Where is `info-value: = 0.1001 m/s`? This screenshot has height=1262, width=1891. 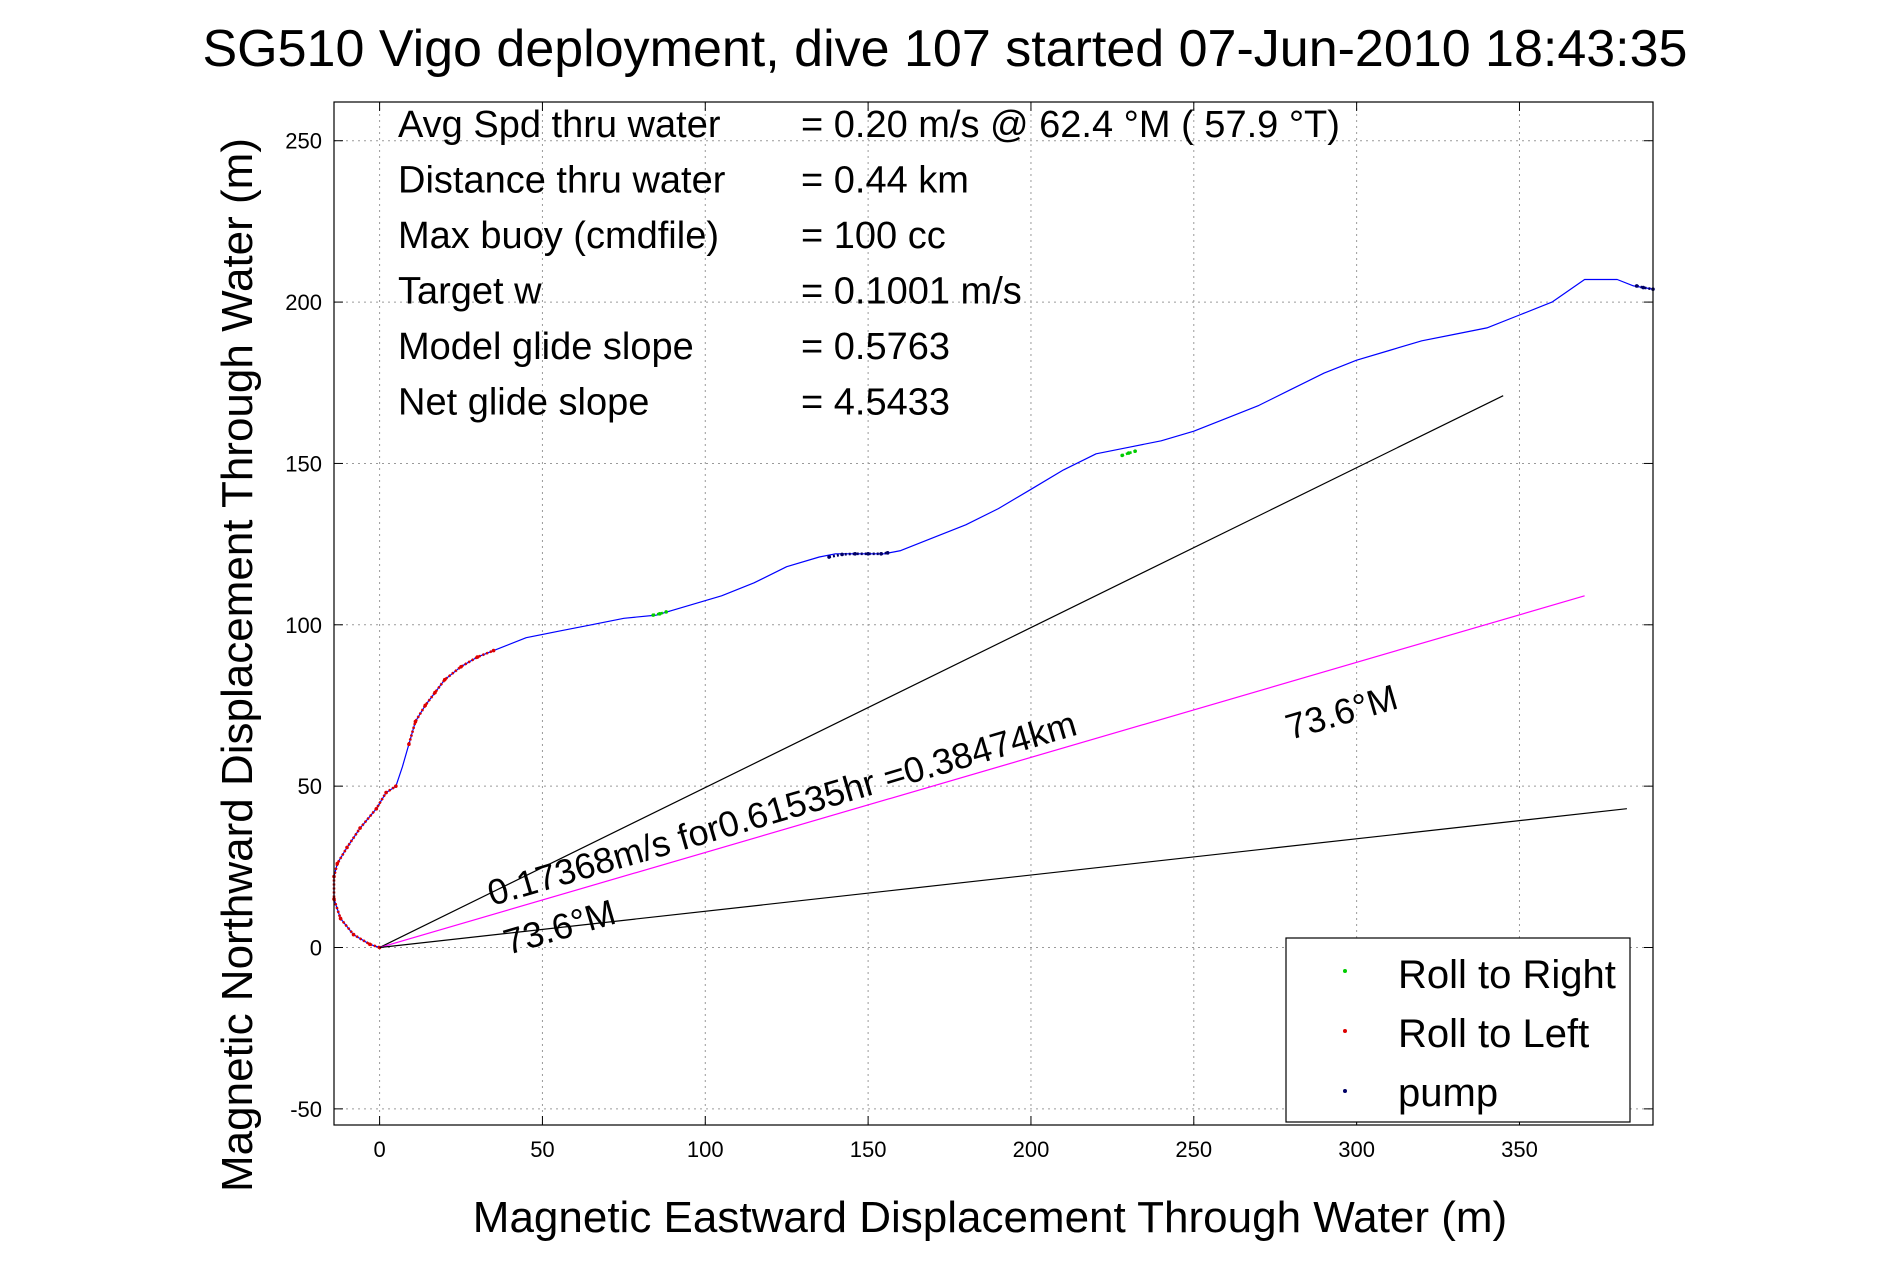 info-value: = 0.1001 m/s is located at coordinates (911, 292).